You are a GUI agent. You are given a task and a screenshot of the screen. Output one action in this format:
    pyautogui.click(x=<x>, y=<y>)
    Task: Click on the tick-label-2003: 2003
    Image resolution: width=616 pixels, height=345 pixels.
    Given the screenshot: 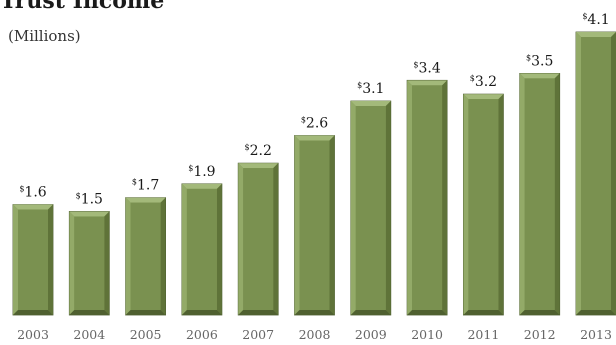 What is the action you would take?
    pyautogui.click(x=33, y=334)
    